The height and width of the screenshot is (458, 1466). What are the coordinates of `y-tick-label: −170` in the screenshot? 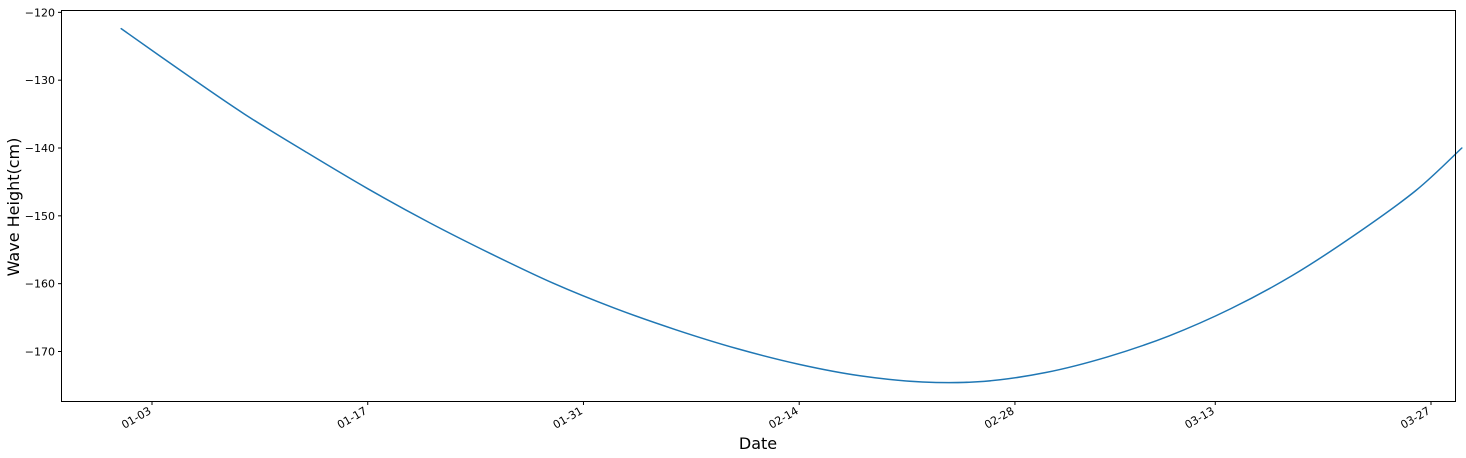 It's located at (40, 351).